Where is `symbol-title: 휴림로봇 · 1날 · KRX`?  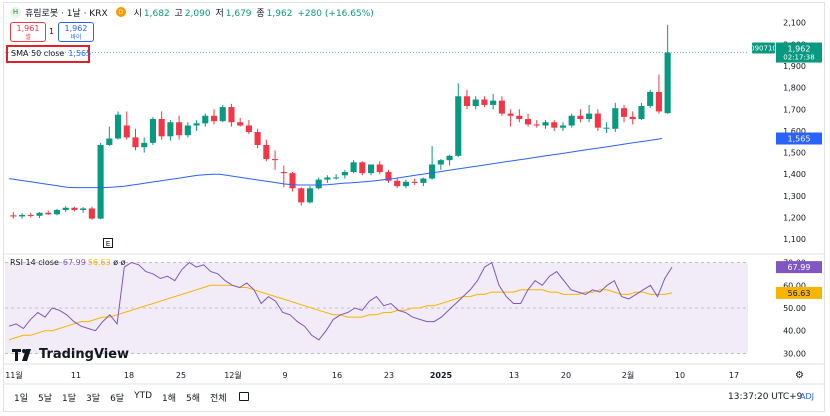
symbol-title: 휴림로봇 · 1날 · KRX is located at coordinates (66, 13).